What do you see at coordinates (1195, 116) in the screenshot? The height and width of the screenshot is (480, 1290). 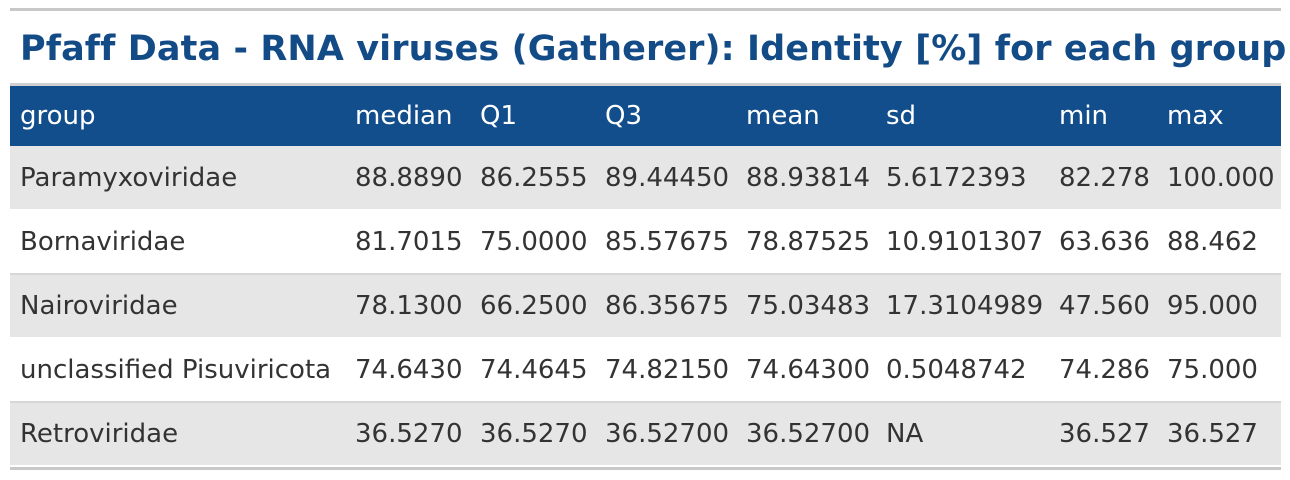 I see `column-header-max: max` at bounding box center [1195, 116].